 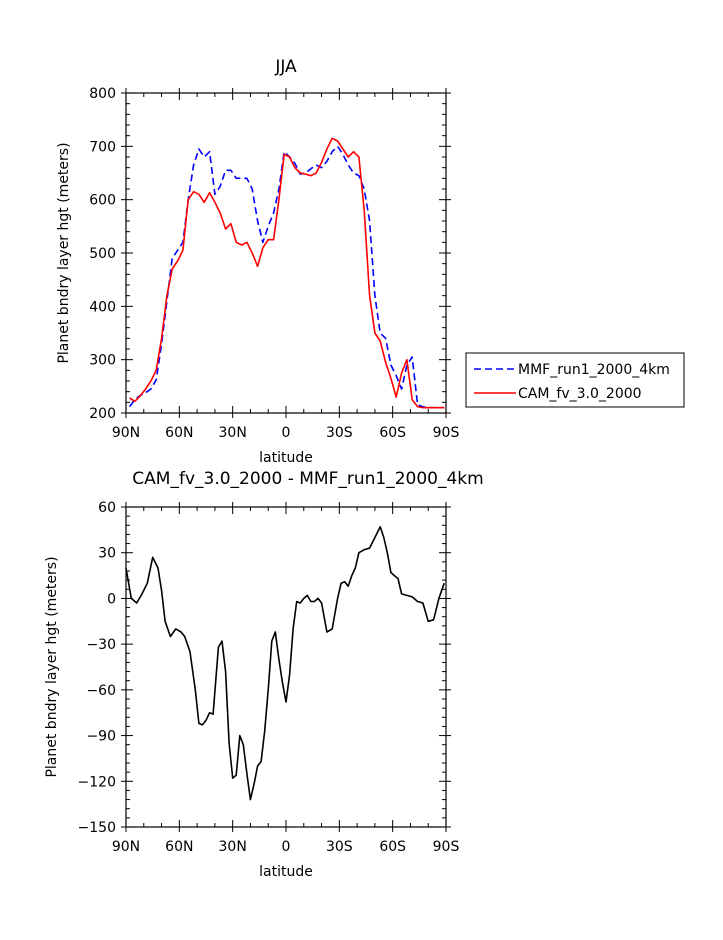 What do you see at coordinates (101, 737) in the screenshot?
I see `y-tick-label: −90` at bounding box center [101, 737].